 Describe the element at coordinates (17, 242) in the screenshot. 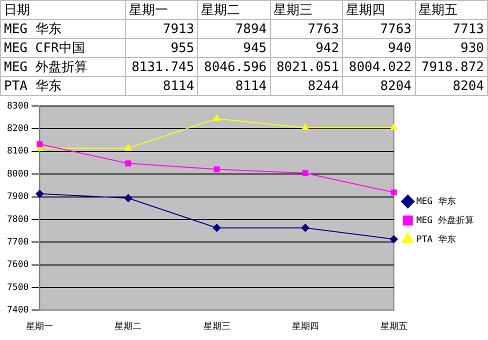

I see `y-tick-label: 7700` at that location.